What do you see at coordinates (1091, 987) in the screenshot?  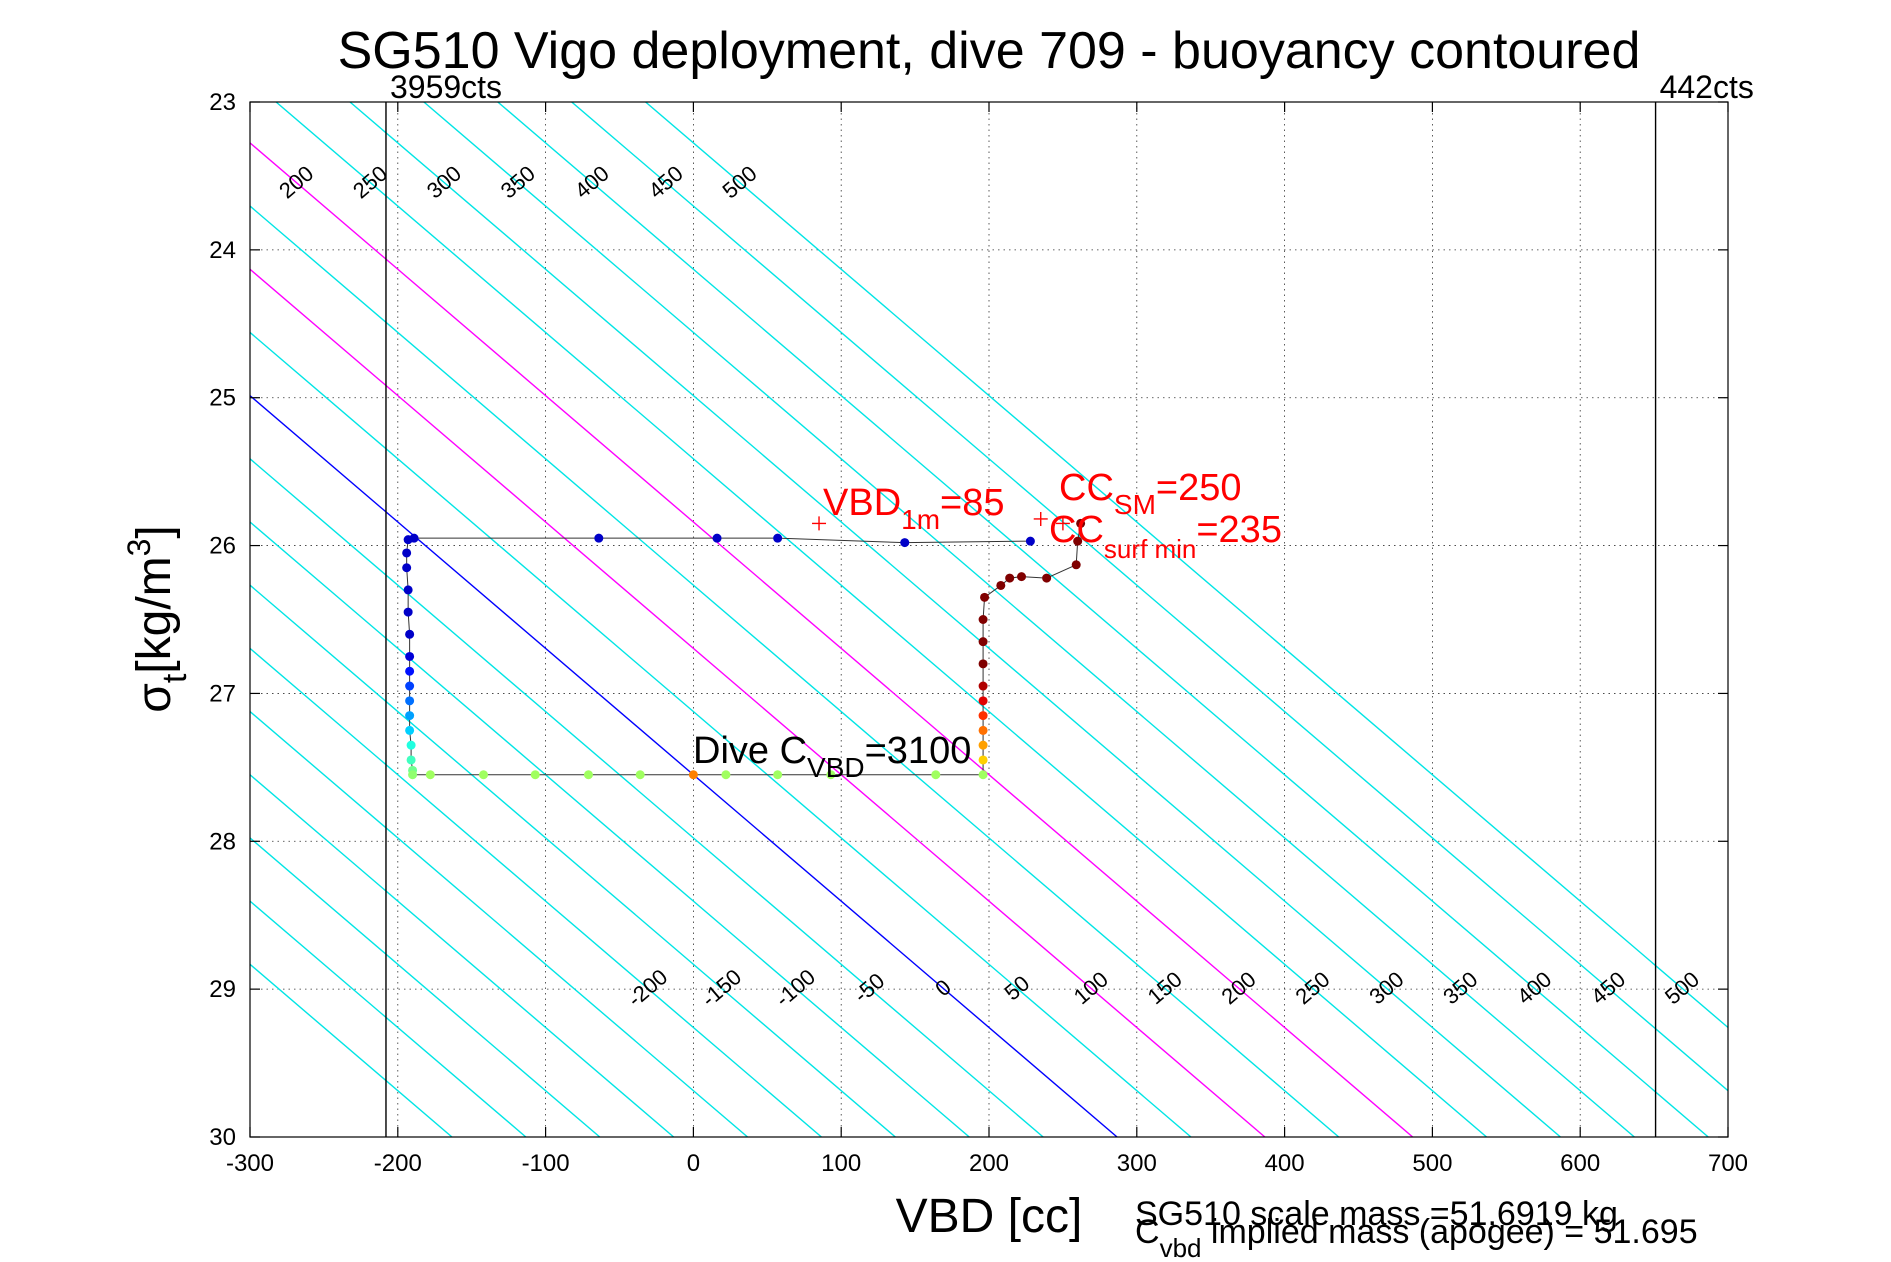 I see `contour-label: 100` at bounding box center [1091, 987].